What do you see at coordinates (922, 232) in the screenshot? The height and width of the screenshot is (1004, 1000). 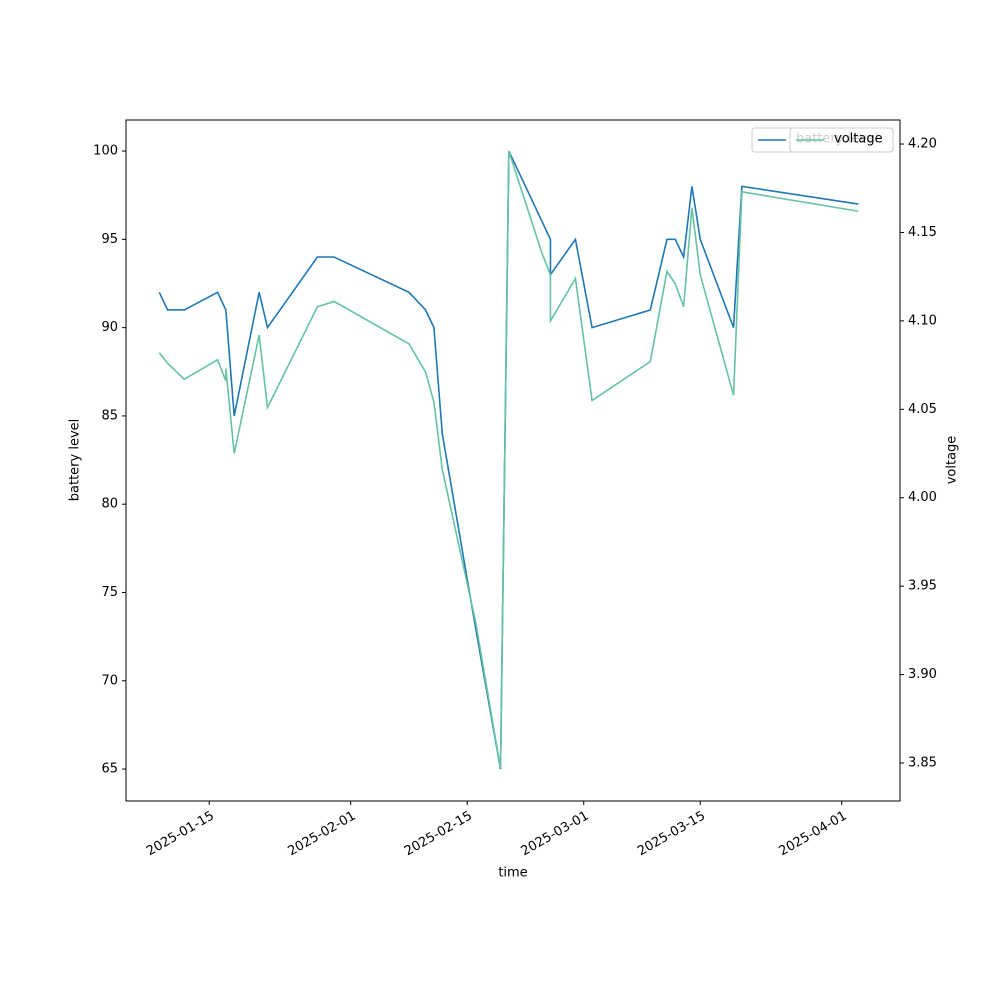 I see `y2-tick-label: 4.15` at bounding box center [922, 232].